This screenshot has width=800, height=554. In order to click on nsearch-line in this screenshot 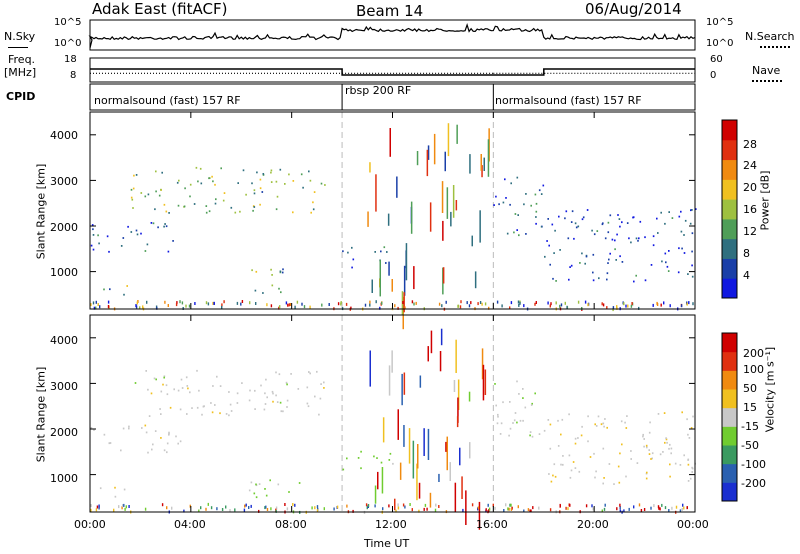, I will do `click(775, 47)`.